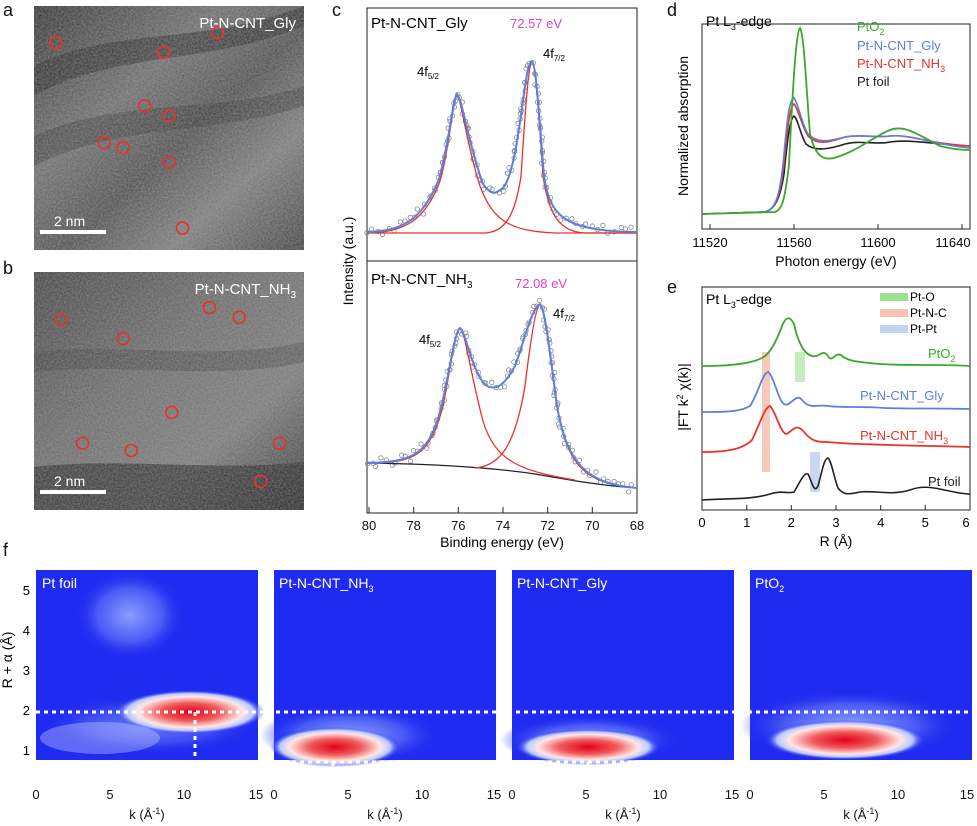  I want to click on xps-bottom-points, so click(499, 396).